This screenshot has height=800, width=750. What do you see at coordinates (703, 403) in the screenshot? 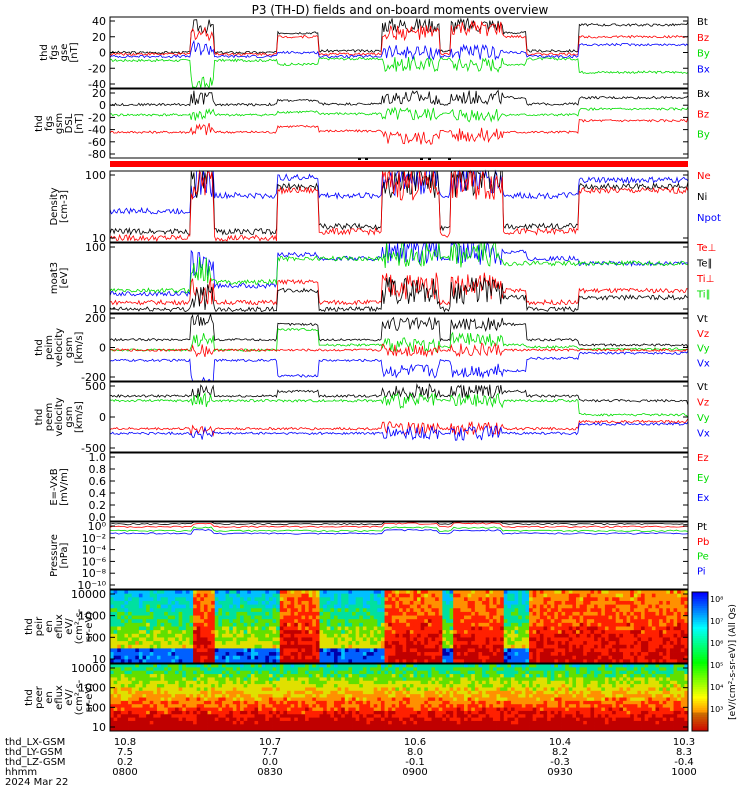
I see `legend-item-2: Vz` at bounding box center [703, 403].